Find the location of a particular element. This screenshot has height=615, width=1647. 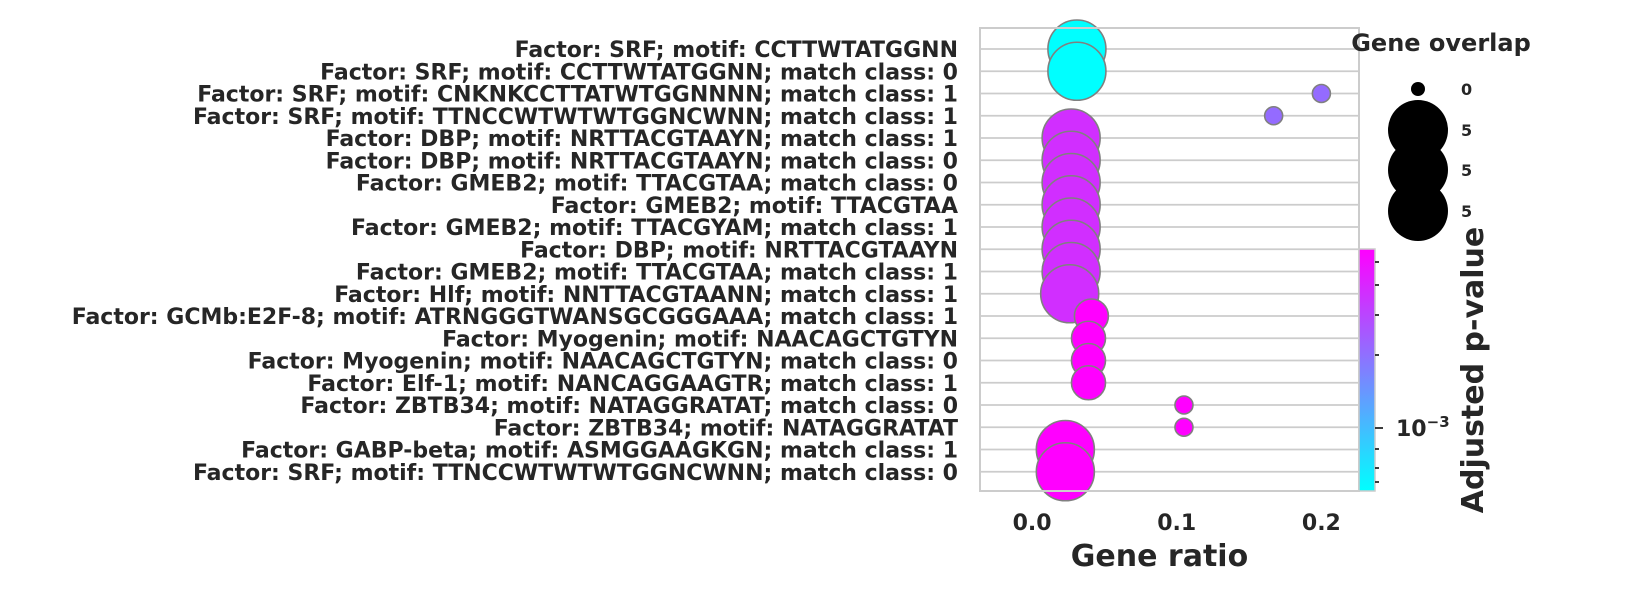

colorbar-tick-label: 10−3 is located at coordinates (1423, 427).